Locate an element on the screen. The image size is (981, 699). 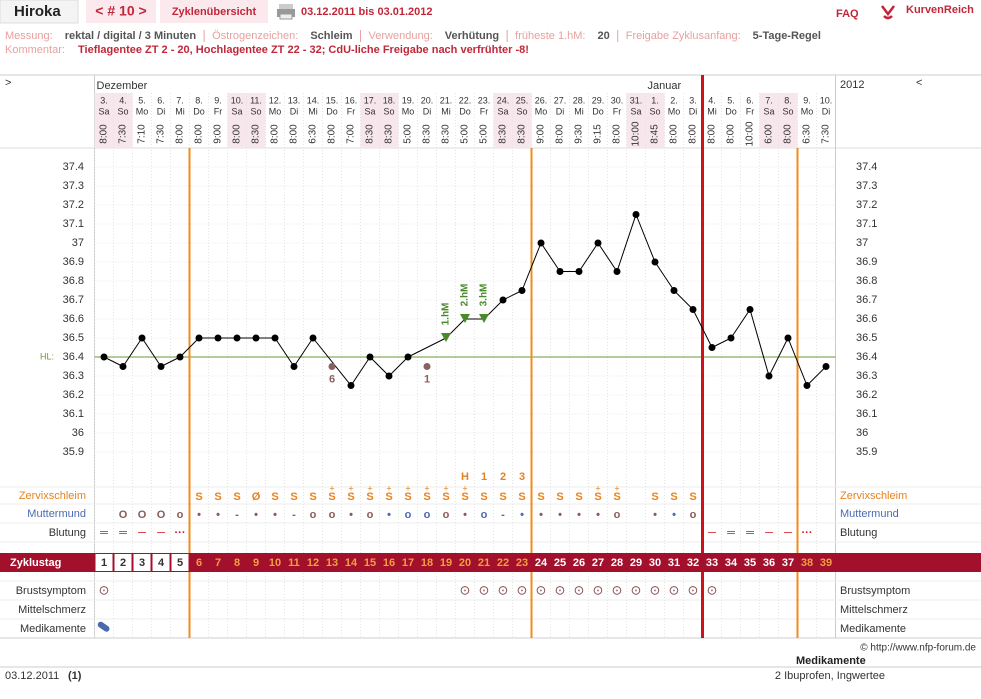
info-value: rektal / digital / 3 Minuten is located at coordinates (131, 36).